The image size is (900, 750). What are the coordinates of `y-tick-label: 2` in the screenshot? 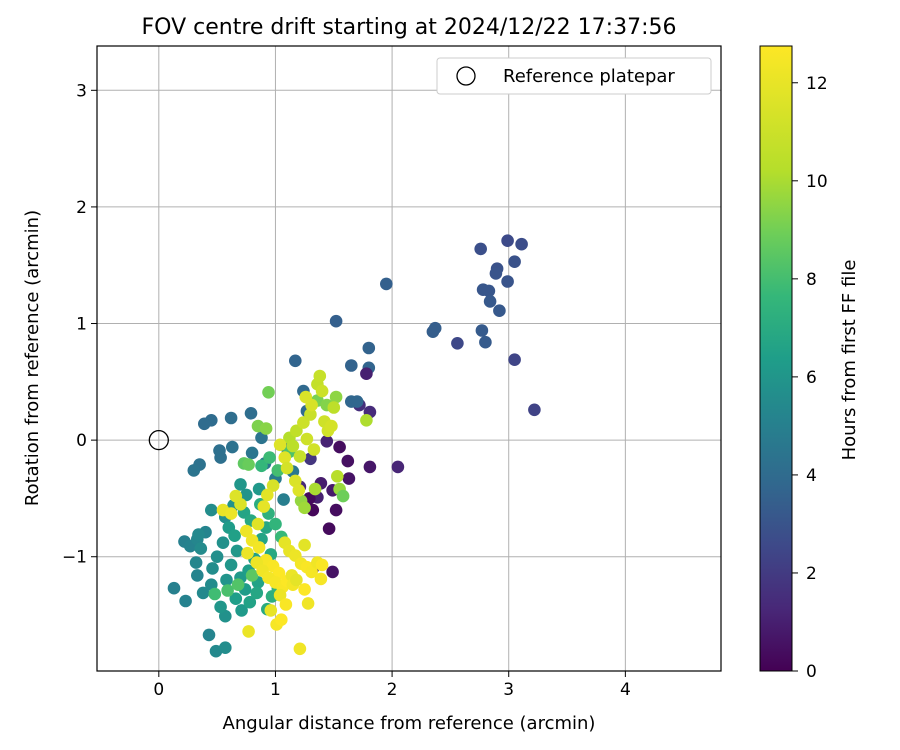 It's located at (81, 208).